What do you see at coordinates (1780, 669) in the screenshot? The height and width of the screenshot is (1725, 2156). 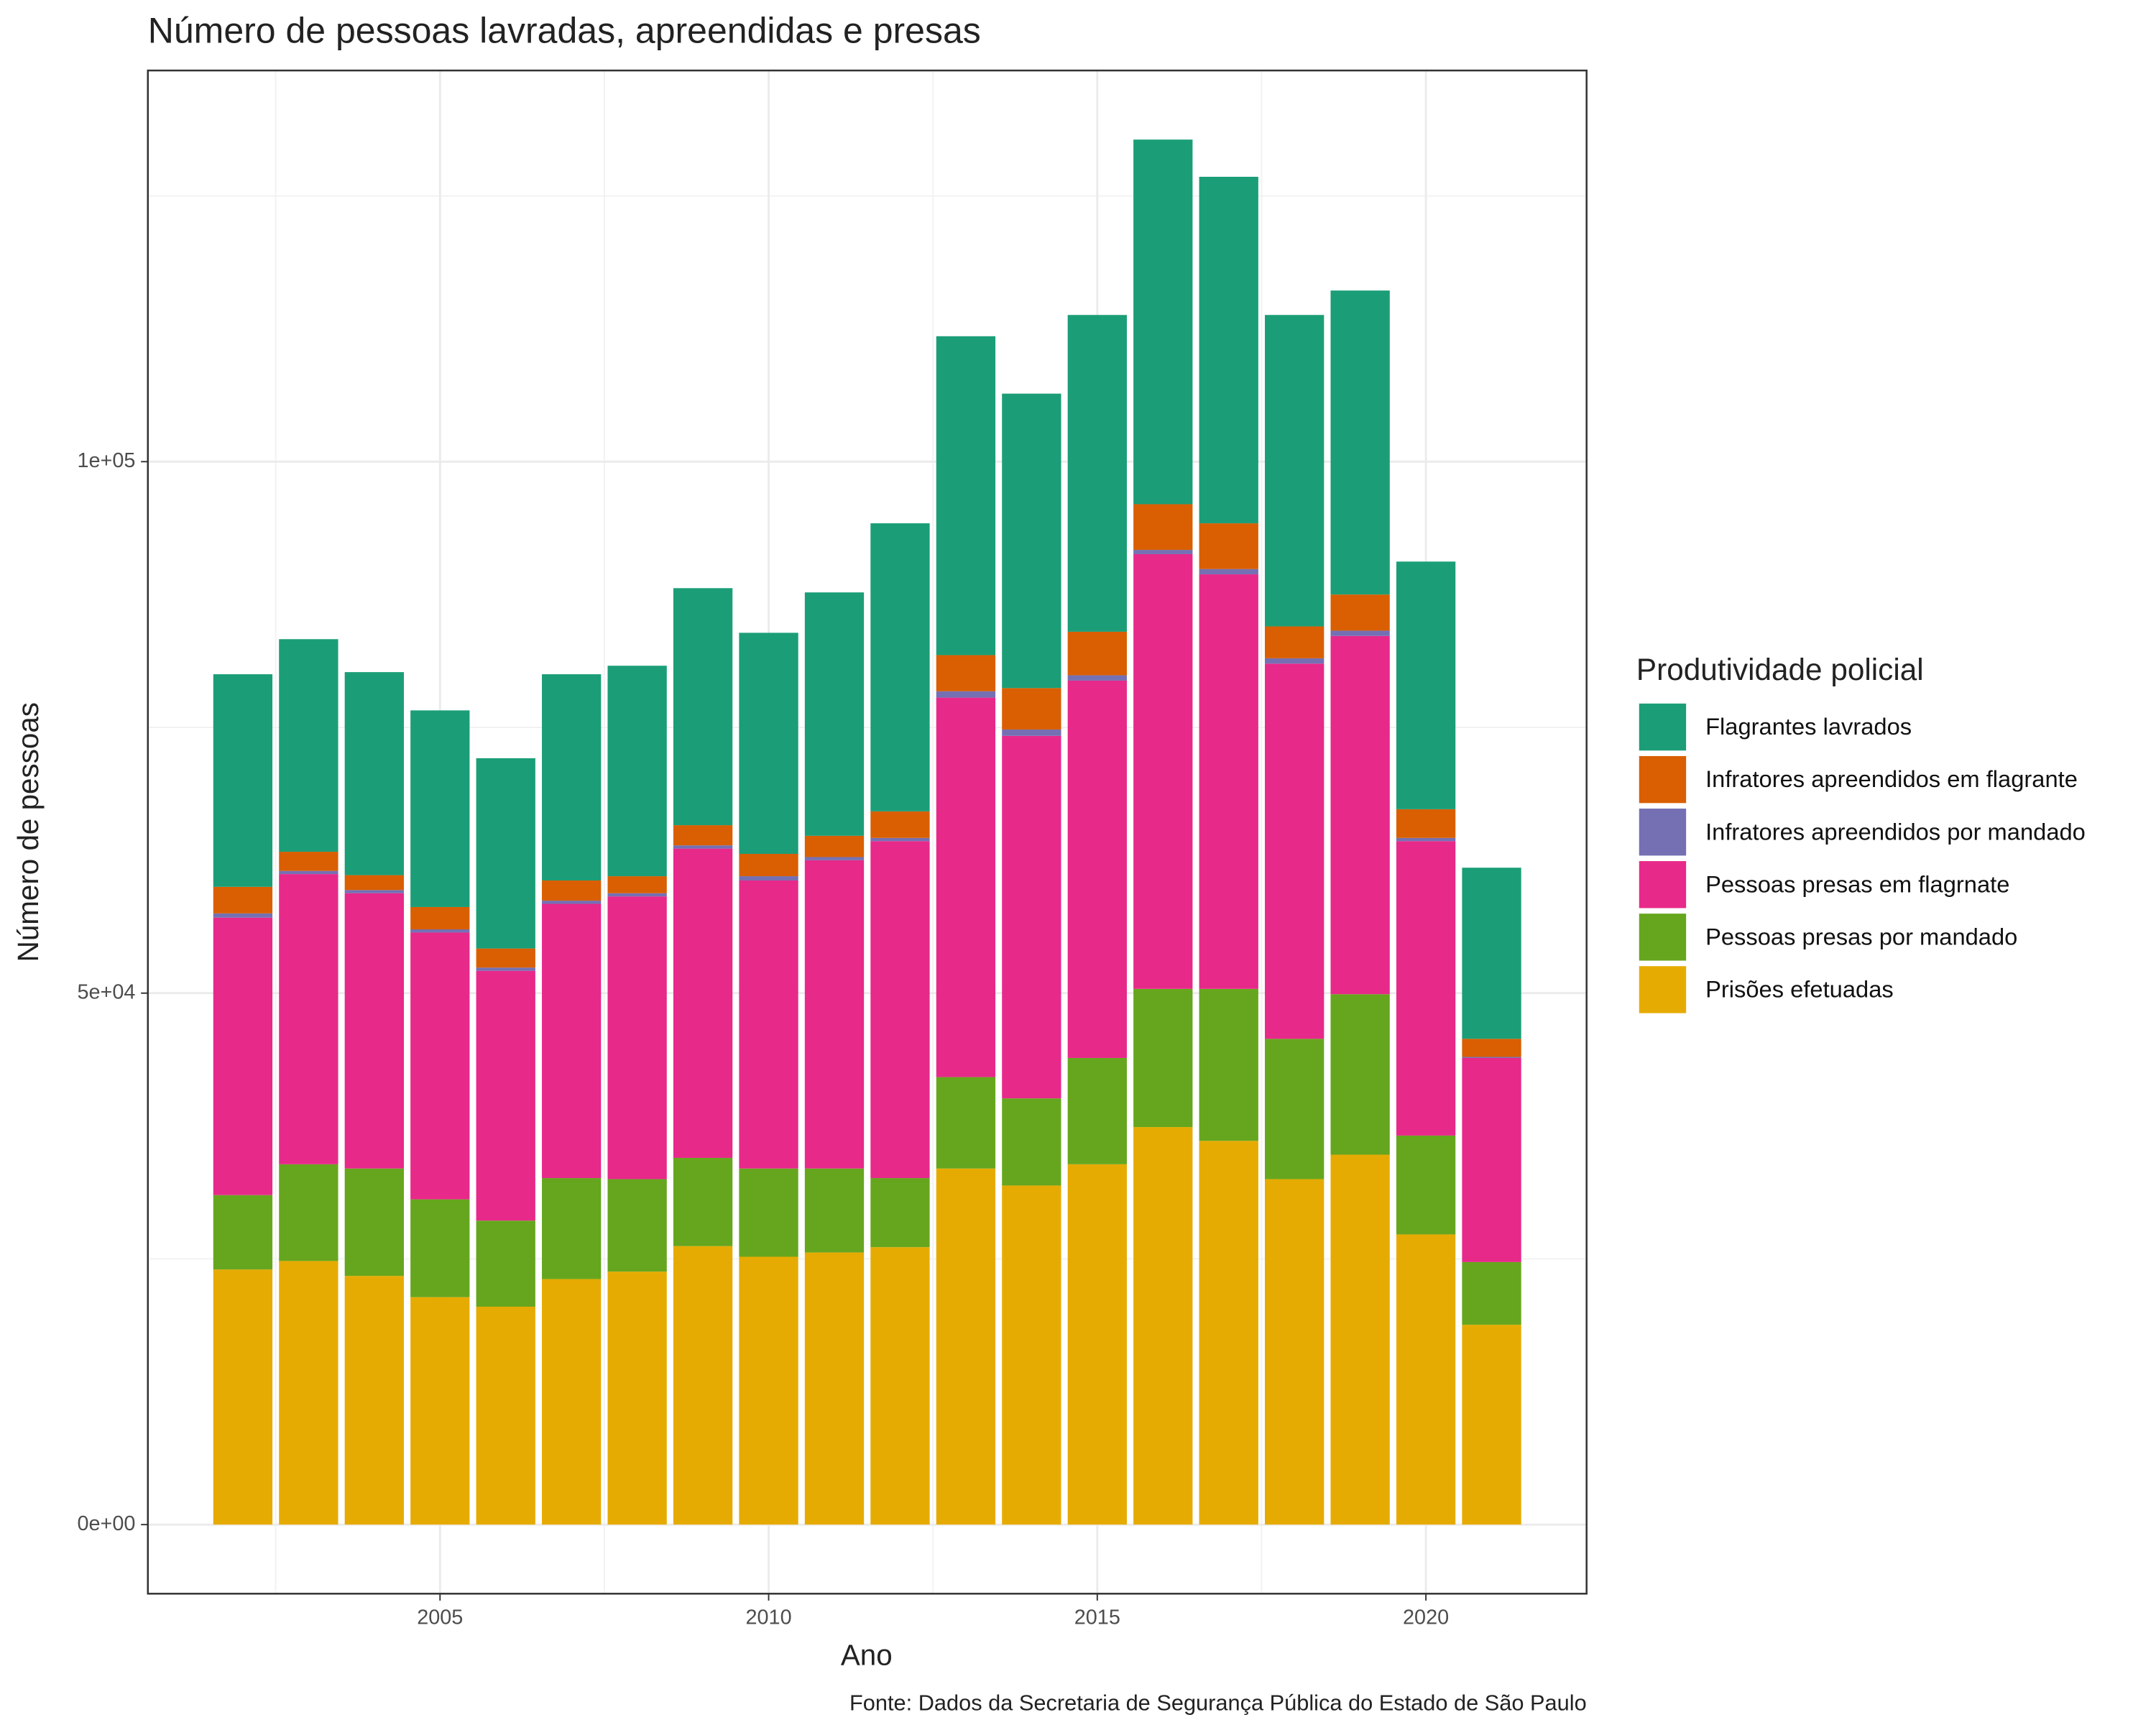 I see `legend-title: Produtividade policial` at bounding box center [1780, 669].